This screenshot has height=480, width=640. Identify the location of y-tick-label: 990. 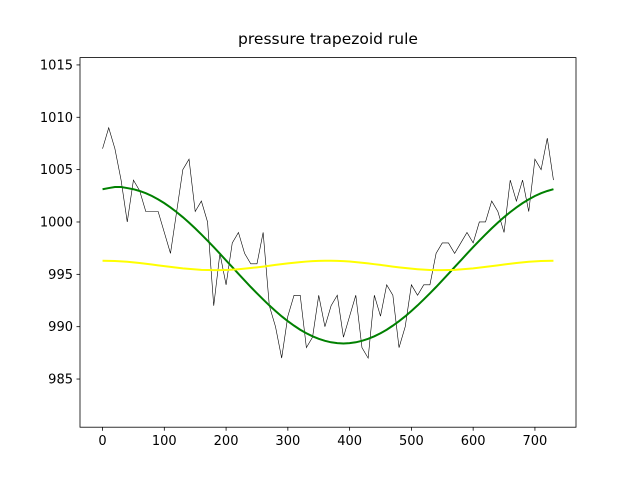
(60, 327).